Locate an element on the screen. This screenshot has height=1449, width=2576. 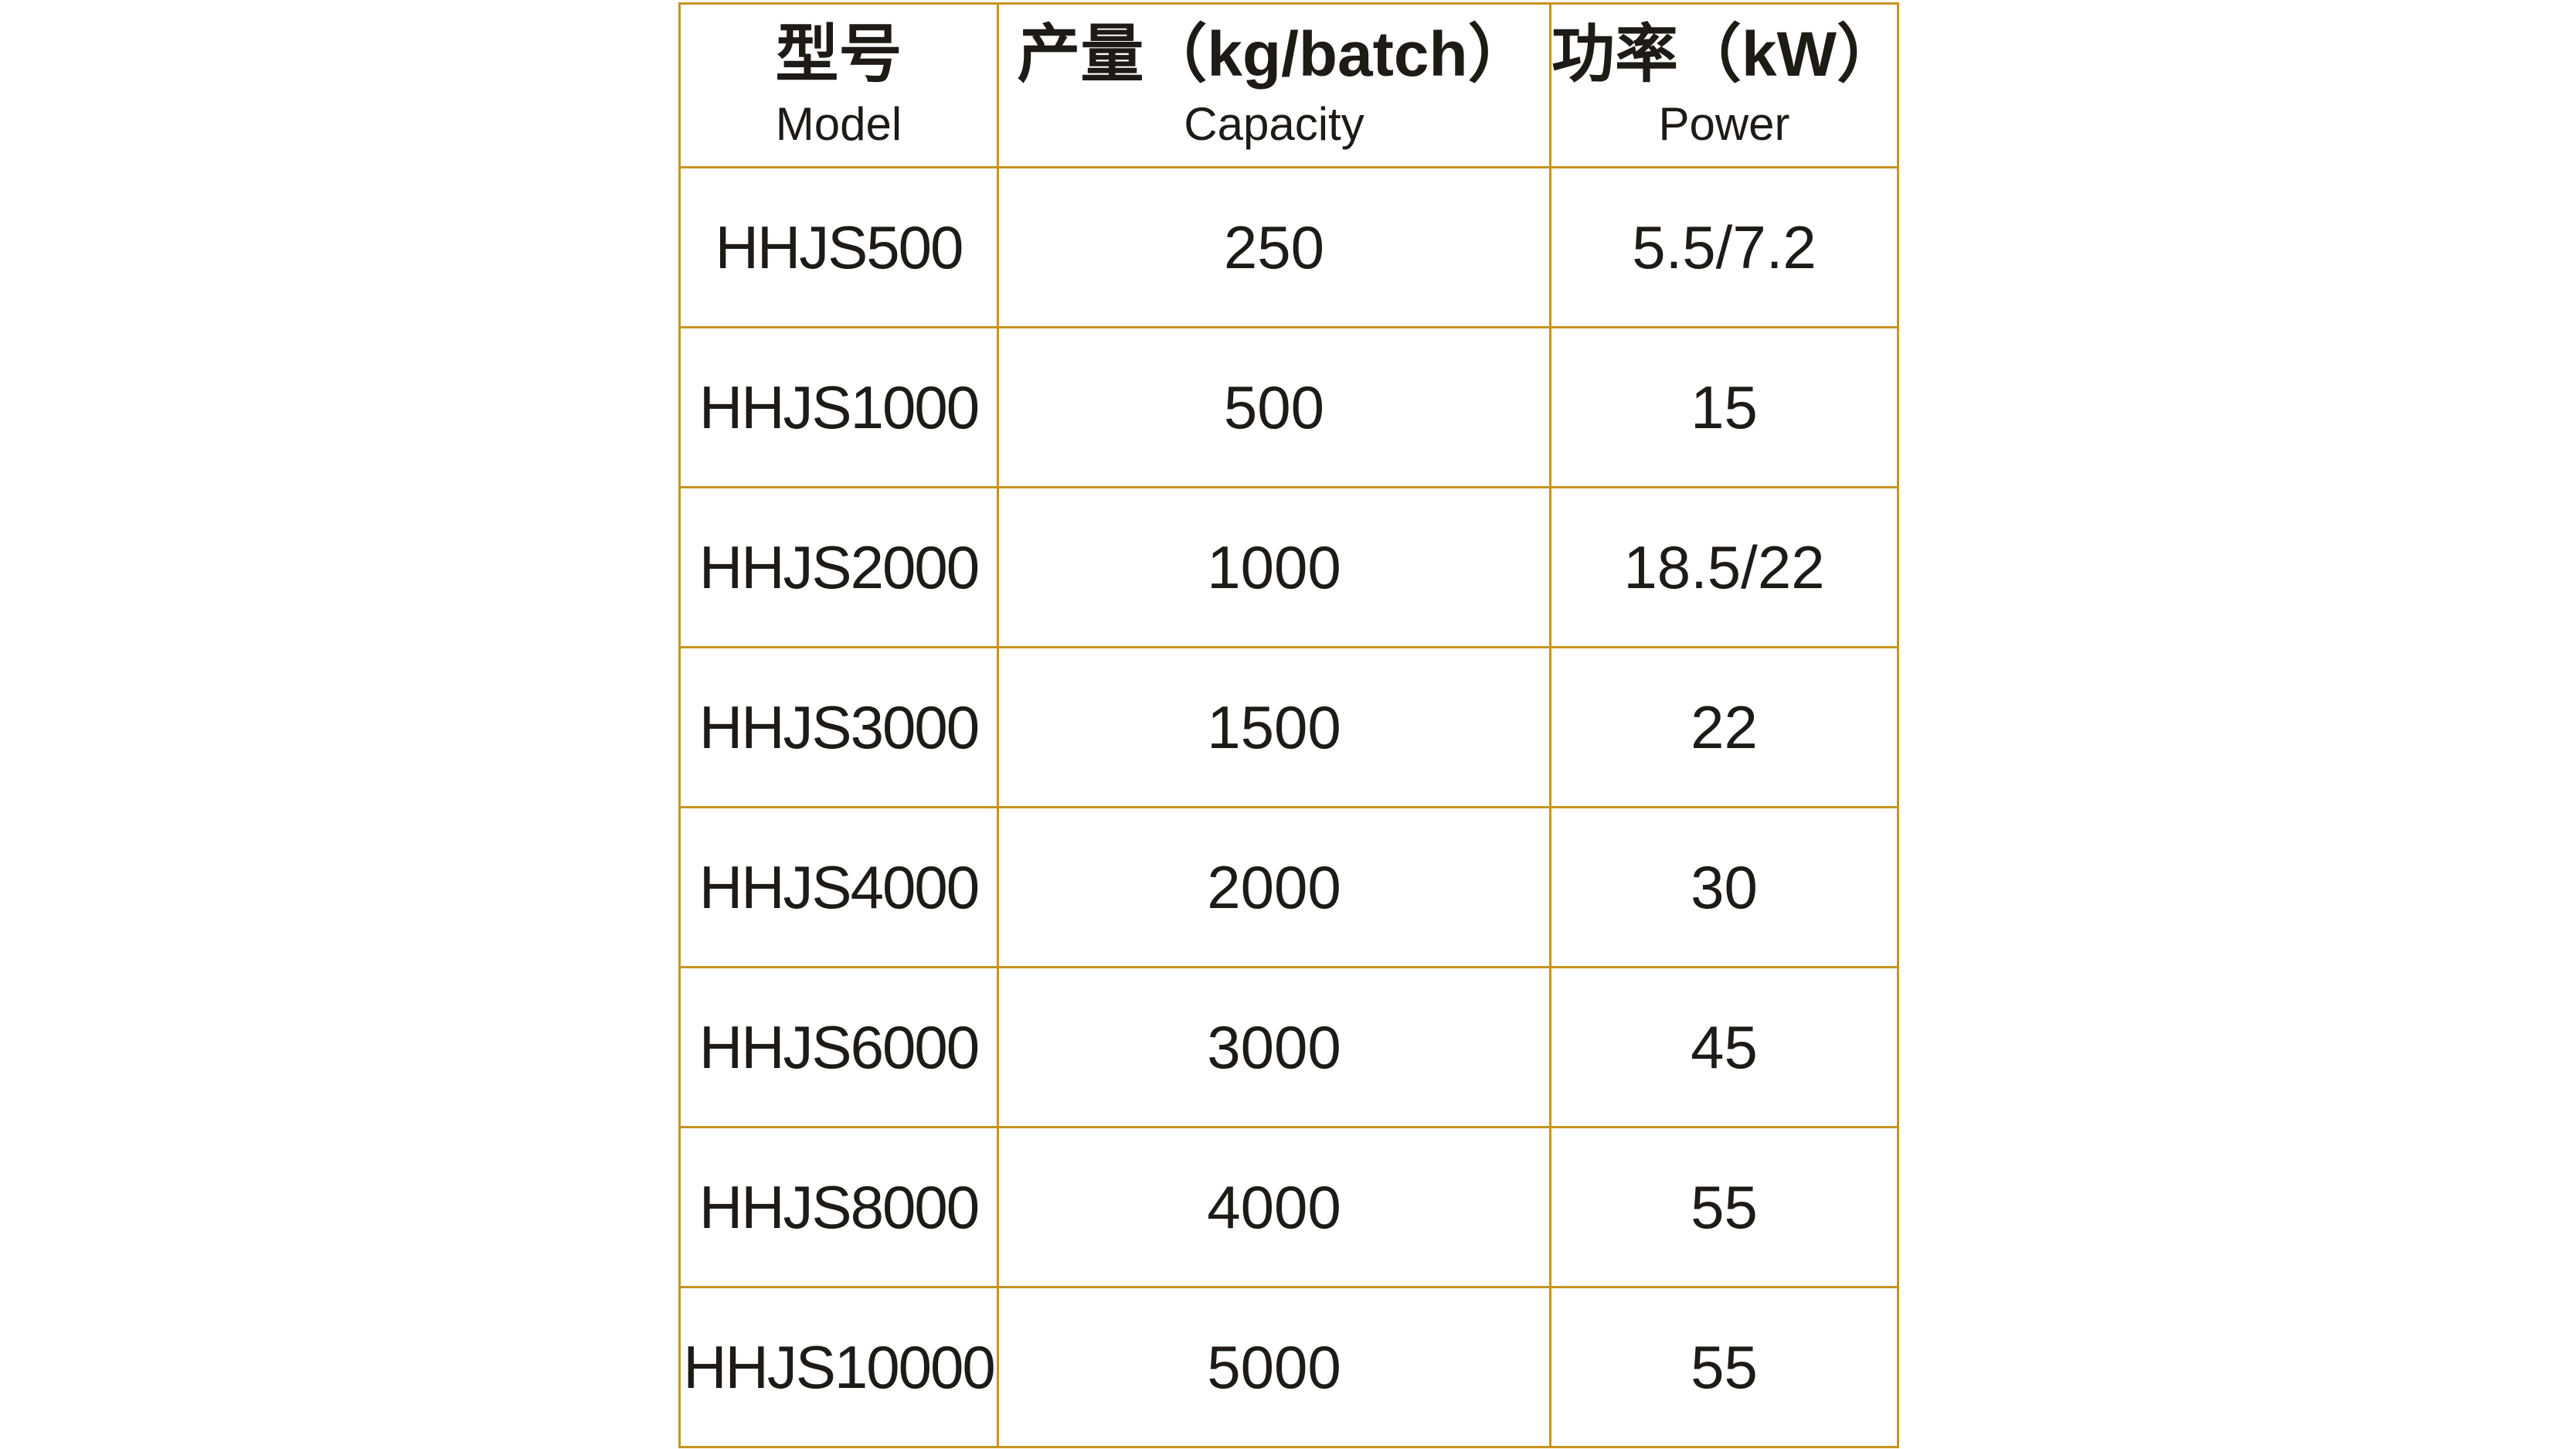
table-row: HHJS500 250 5.5/7.2 is located at coordinates (1288, 247).